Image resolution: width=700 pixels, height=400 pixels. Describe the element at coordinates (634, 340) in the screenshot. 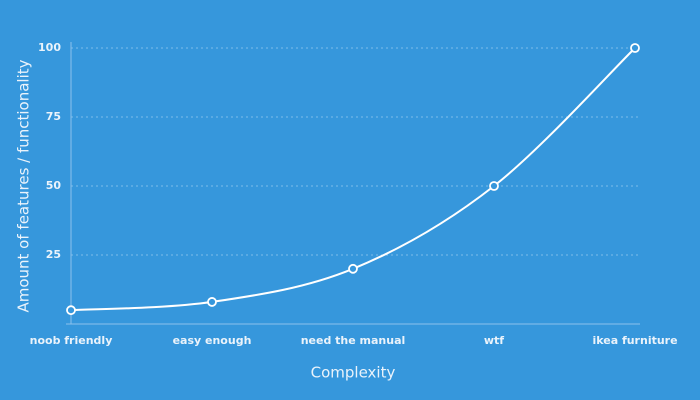

I see `x-tick-label: ikea furniture` at that location.